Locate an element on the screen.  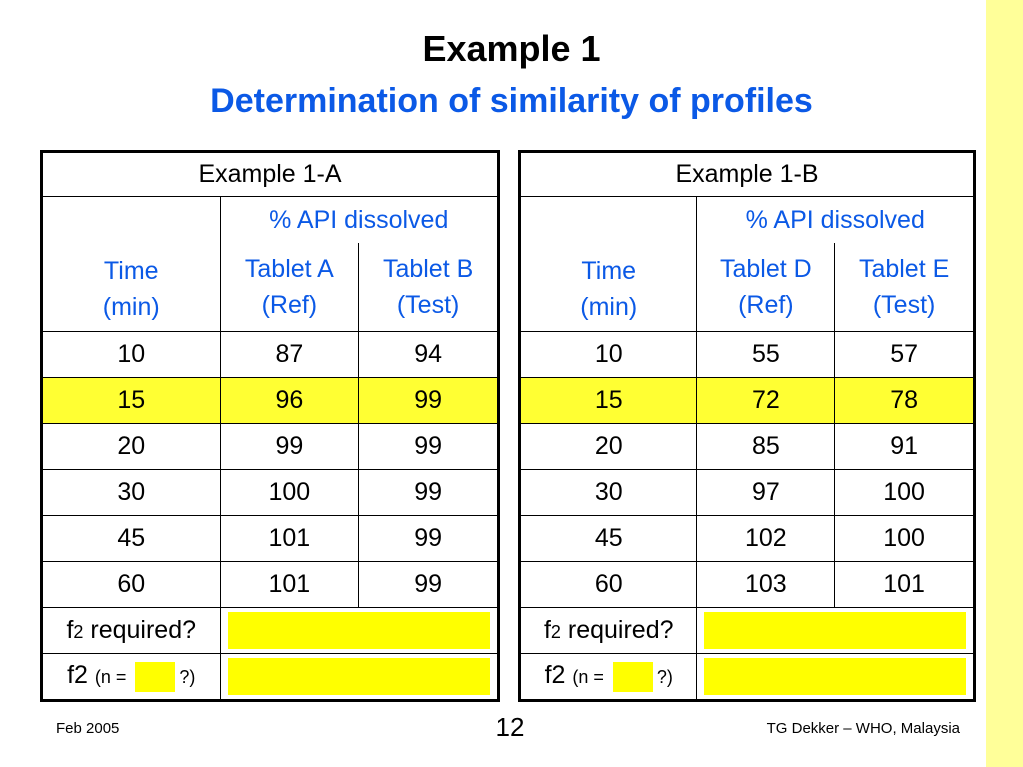
table-row: 45 102 100 is located at coordinates (746, 538).